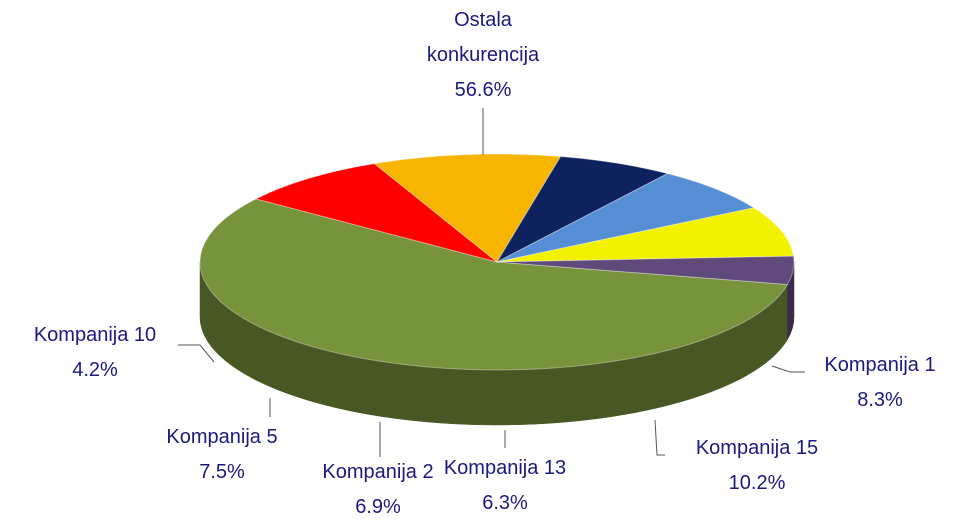 Image resolution: width=960 pixels, height=524 pixels. I want to click on category: Kompanija 1, so click(880, 365).